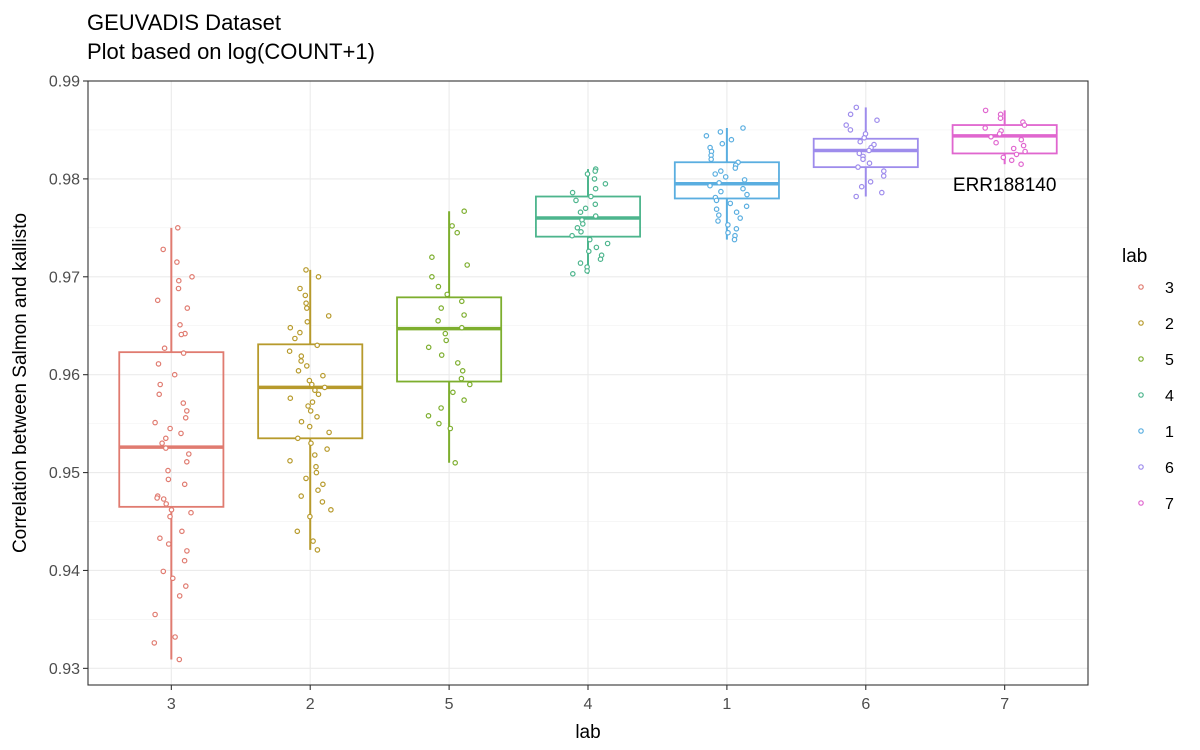 This screenshot has width=1200, height=750. What do you see at coordinates (184, 22) in the screenshot?
I see `chart-title-line-1: GEUVADIS Dataset` at bounding box center [184, 22].